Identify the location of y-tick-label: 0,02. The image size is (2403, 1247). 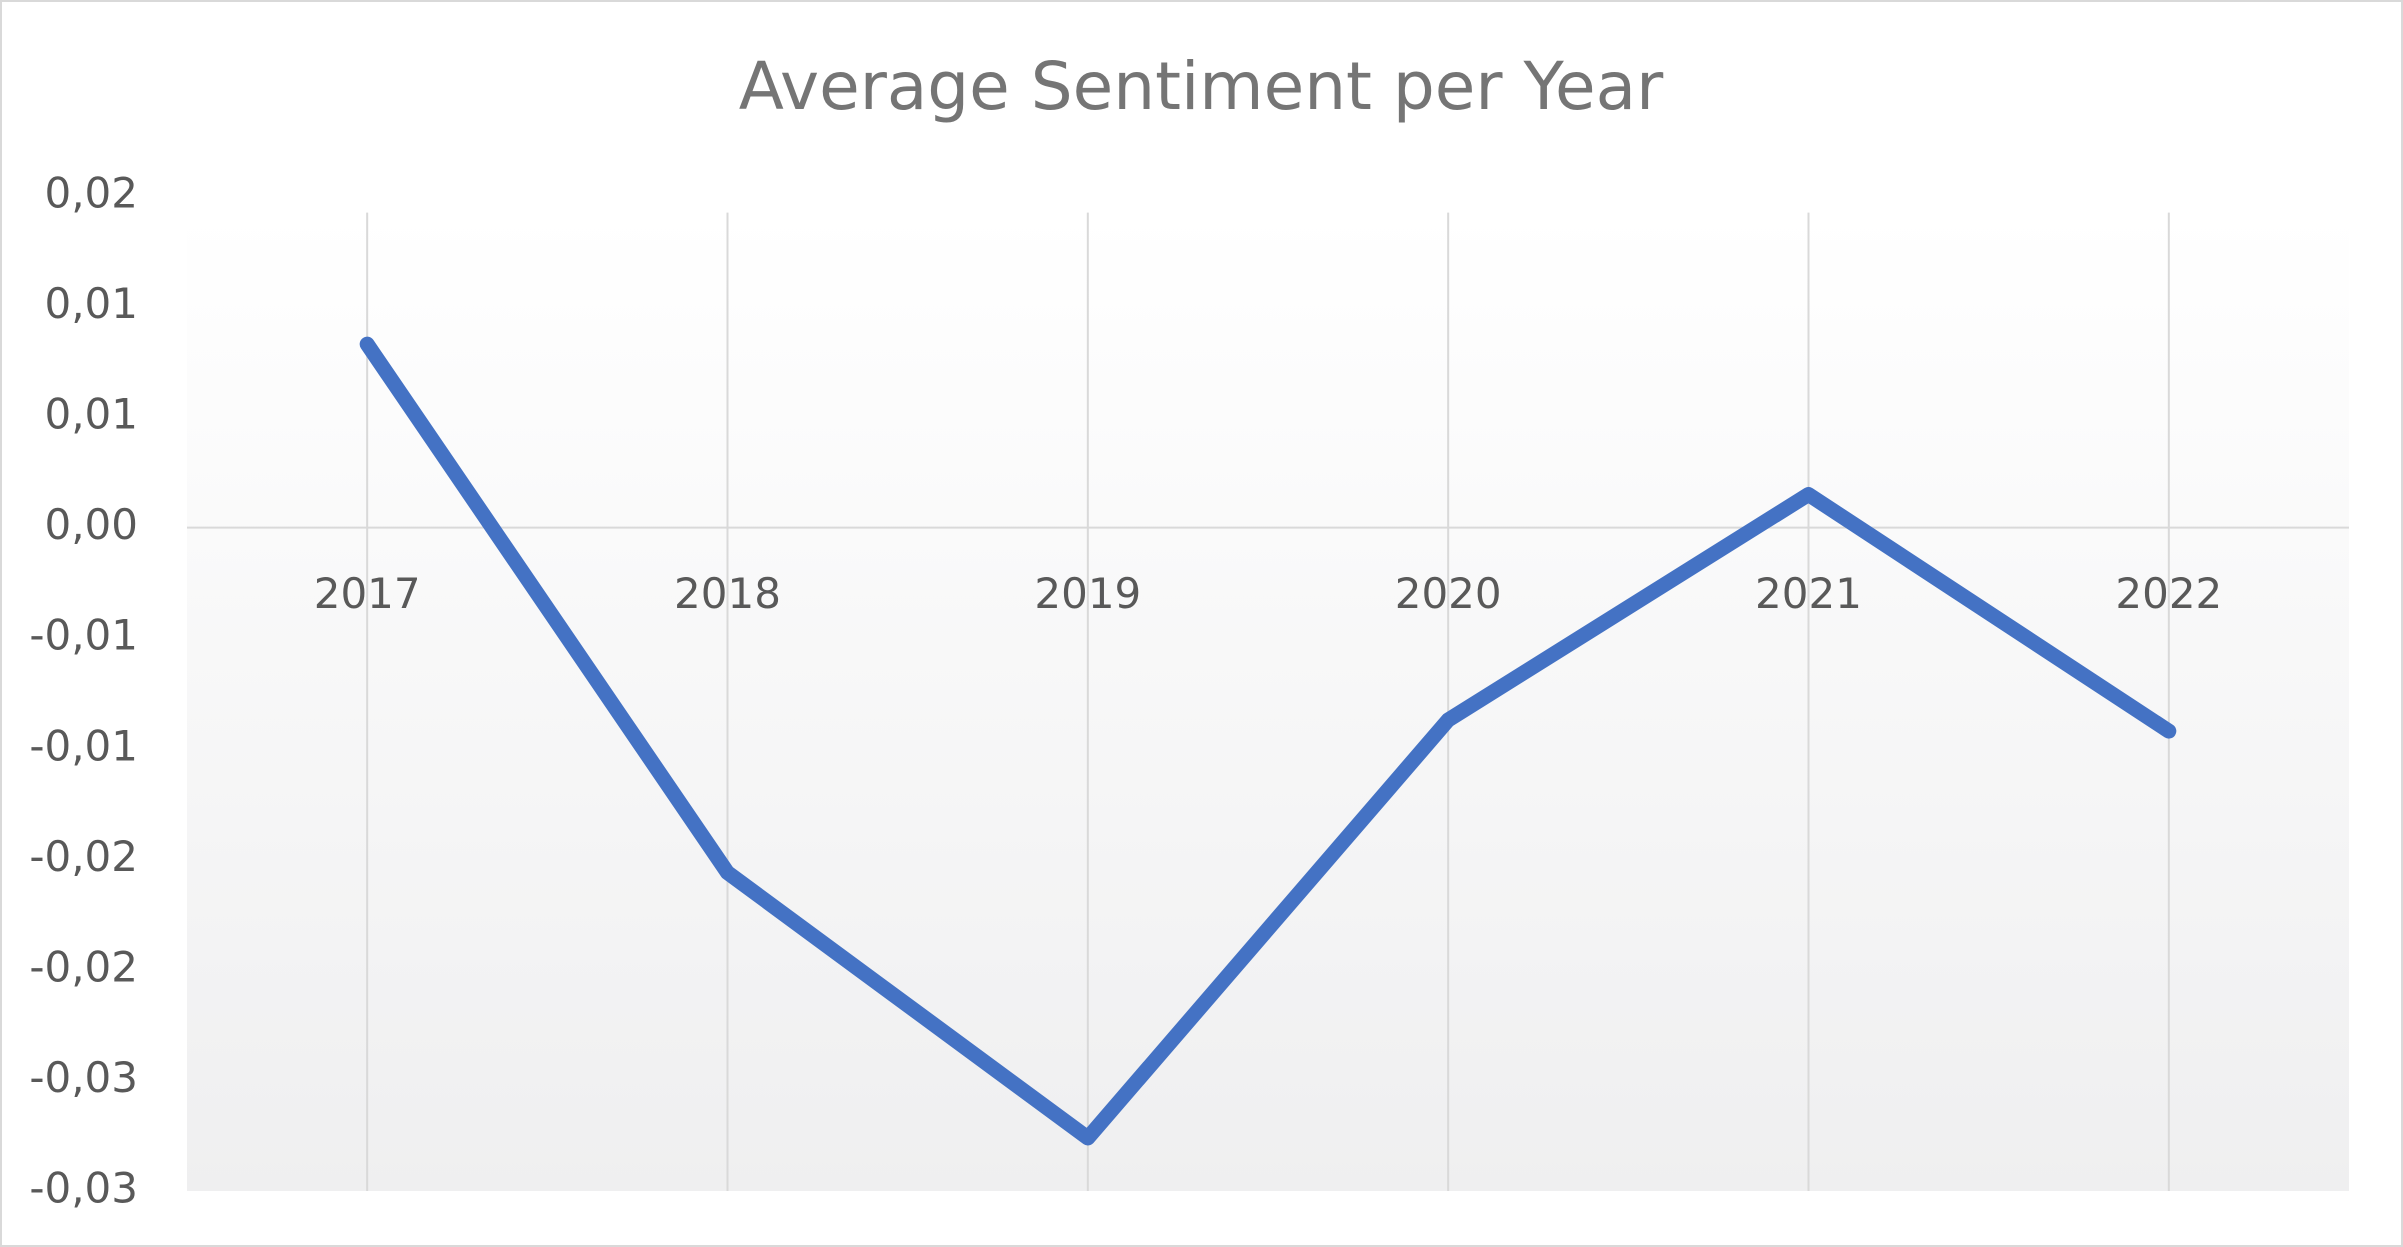
(91, 193).